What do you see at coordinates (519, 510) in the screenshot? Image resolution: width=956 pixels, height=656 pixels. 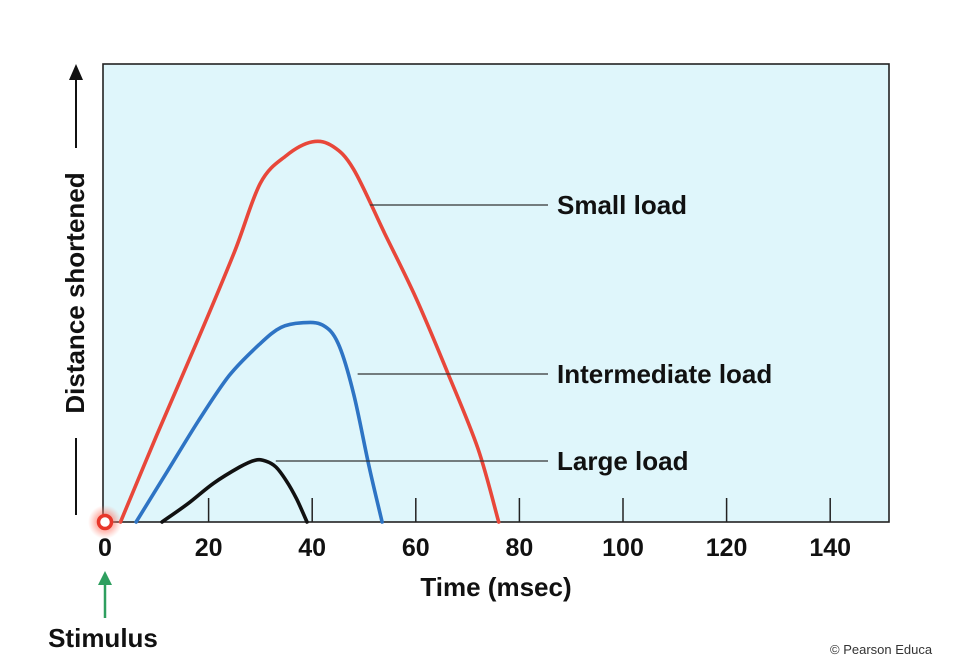 I see `x-axis-ticks` at bounding box center [519, 510].